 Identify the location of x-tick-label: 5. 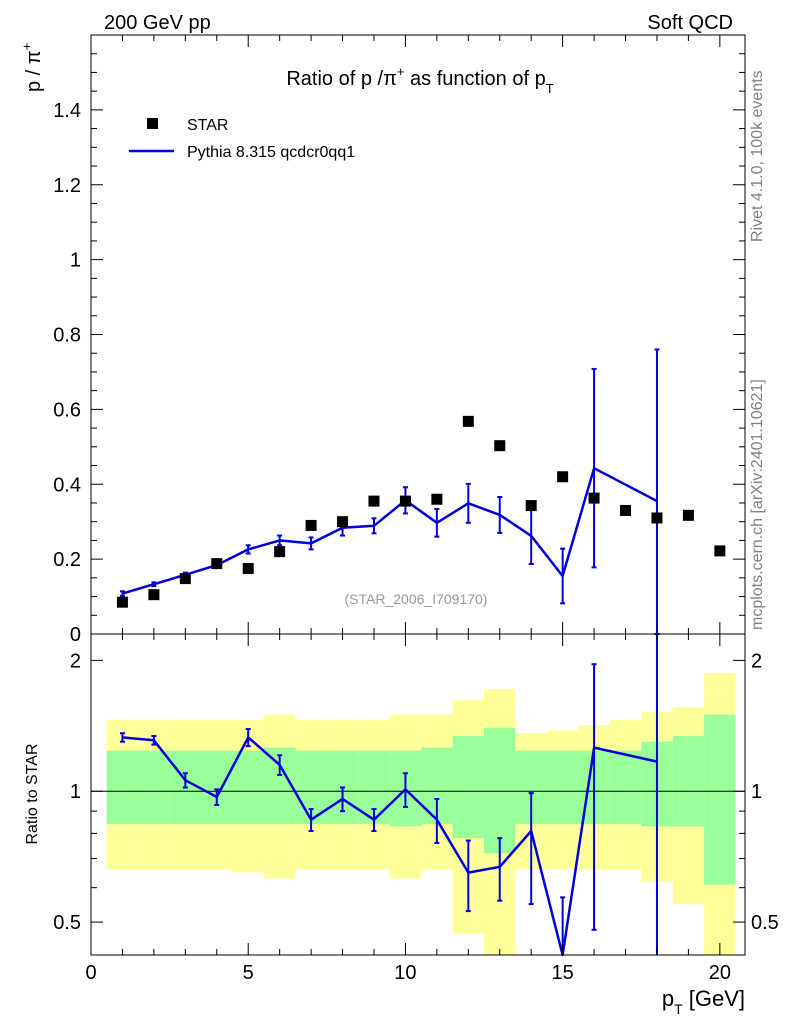
(248, 973).